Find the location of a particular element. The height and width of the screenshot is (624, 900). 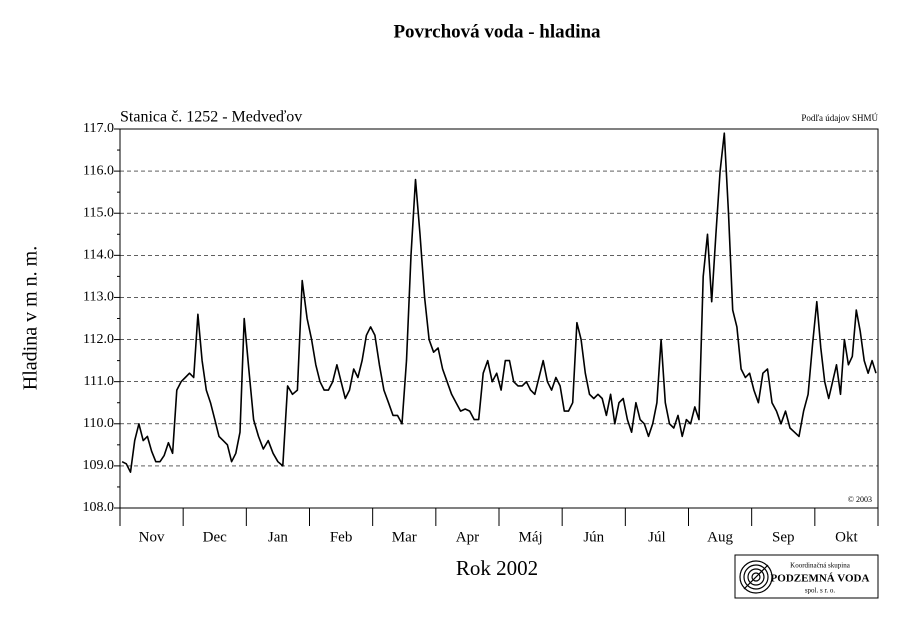

x-tick-label: Jan is located at coordinates (278, 537).